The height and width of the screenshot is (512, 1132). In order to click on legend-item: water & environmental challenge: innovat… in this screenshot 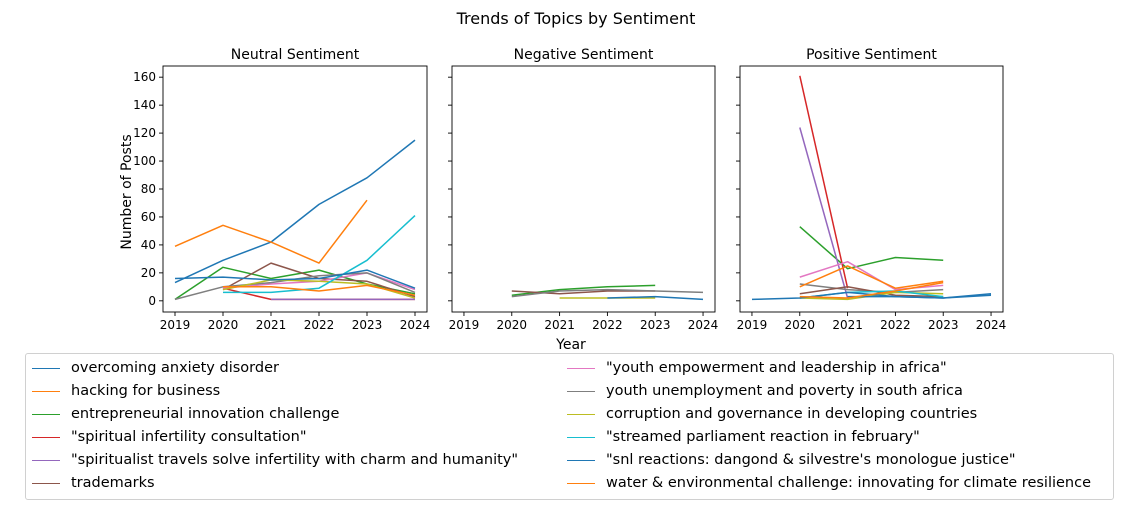, I will do `click(829, 483)`.